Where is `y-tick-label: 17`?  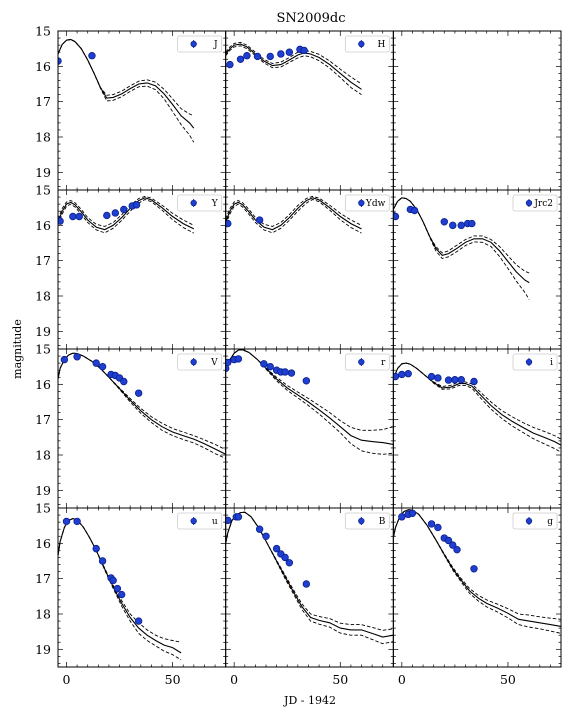
y-tick-label: 17 is located at coordinates (43, 101).